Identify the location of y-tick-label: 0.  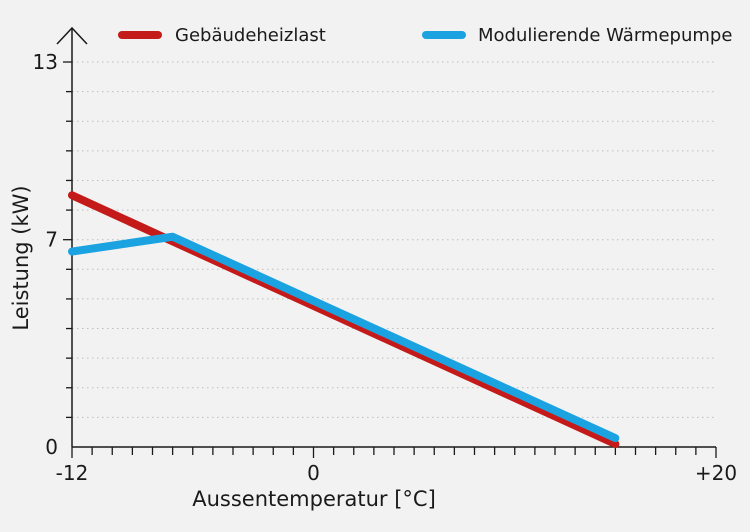
(51, 447).